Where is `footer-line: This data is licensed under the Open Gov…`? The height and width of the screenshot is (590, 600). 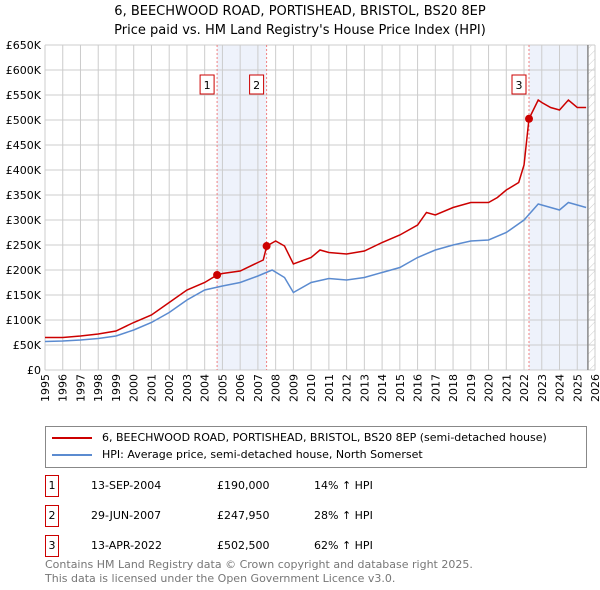 footer-line: This data is licensed under the Open Gov… is located at coordinates (220, 578).